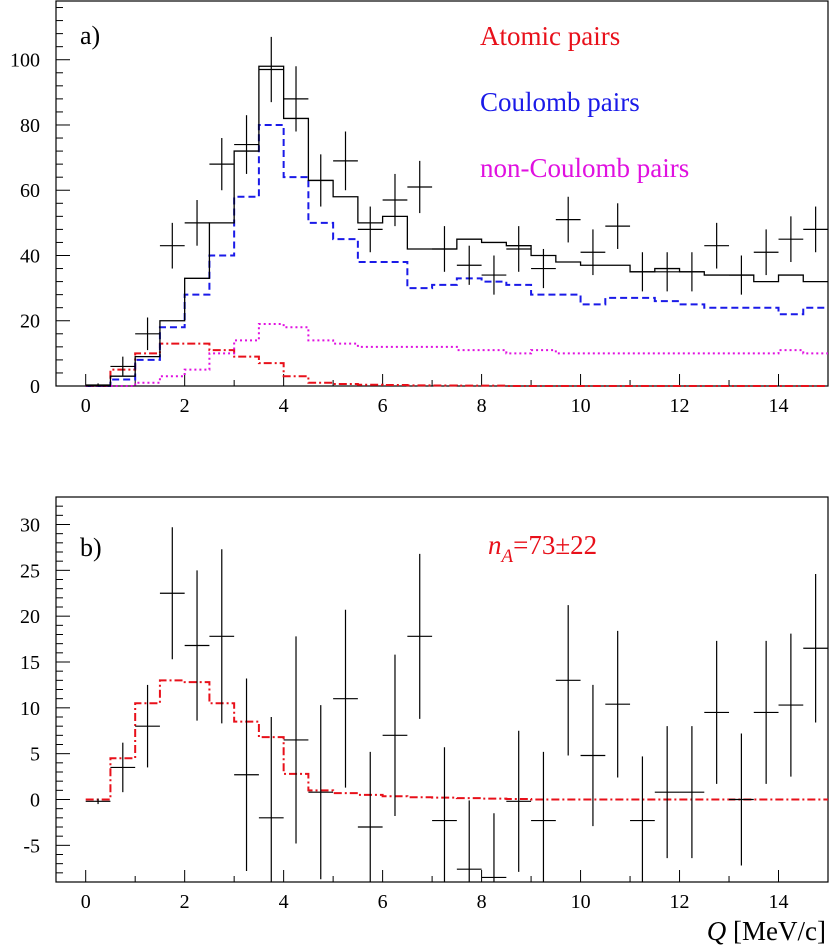  I want to click on x-tick-label: 12, so click(680, 902).